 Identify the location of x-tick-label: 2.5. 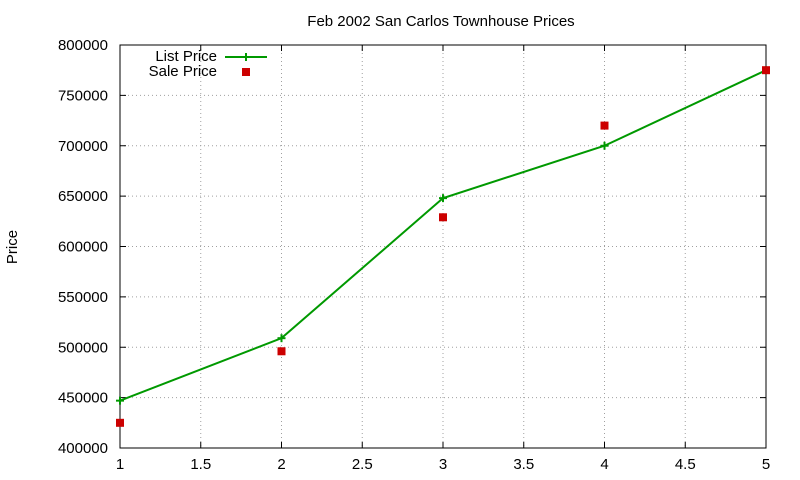
(362, 464).